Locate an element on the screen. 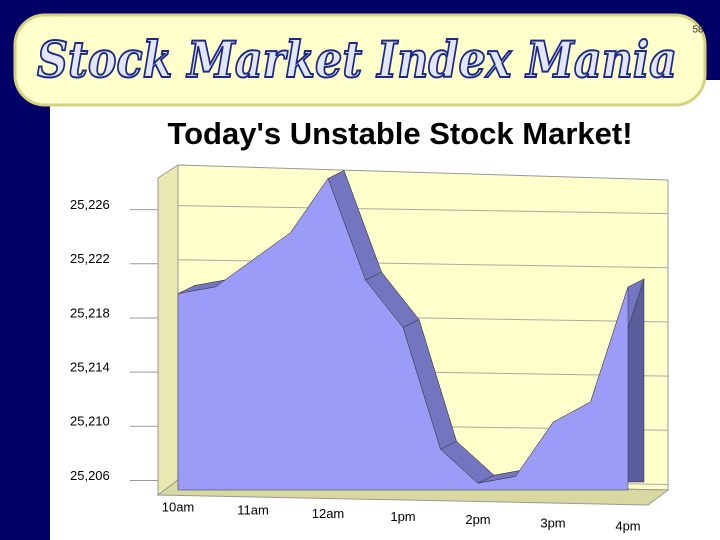 This screenshot has width=720, height=540. y-tick-label: 25,214 is located at coordinates (90, 367).